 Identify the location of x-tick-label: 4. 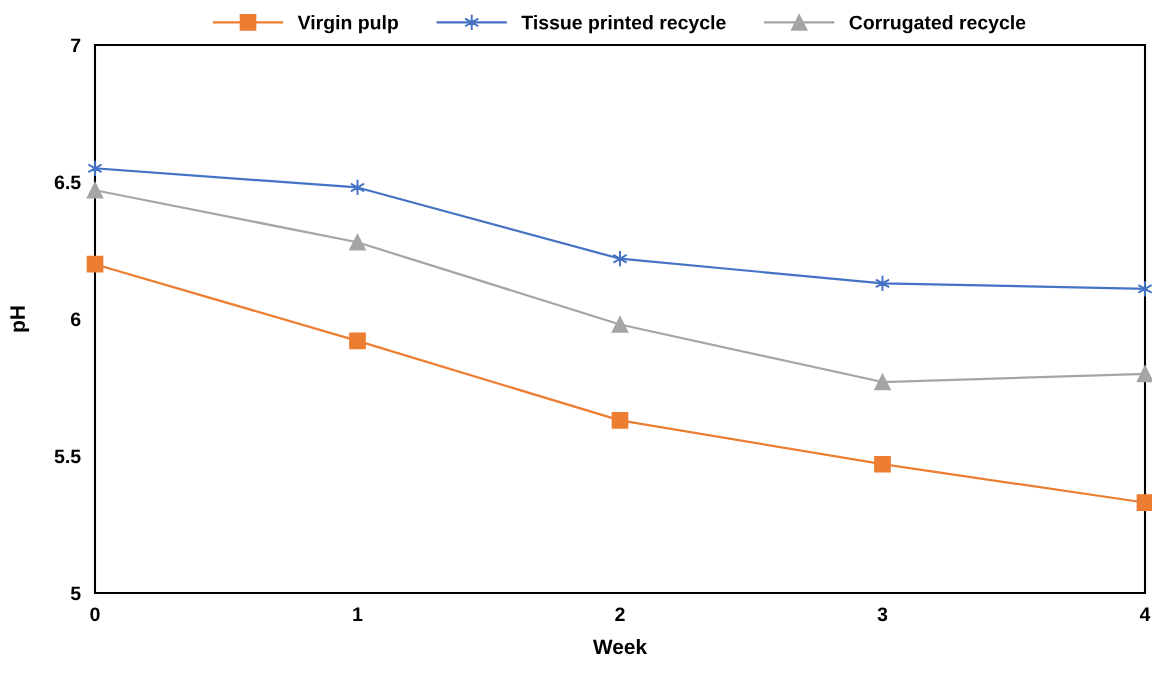
(1145, 614).